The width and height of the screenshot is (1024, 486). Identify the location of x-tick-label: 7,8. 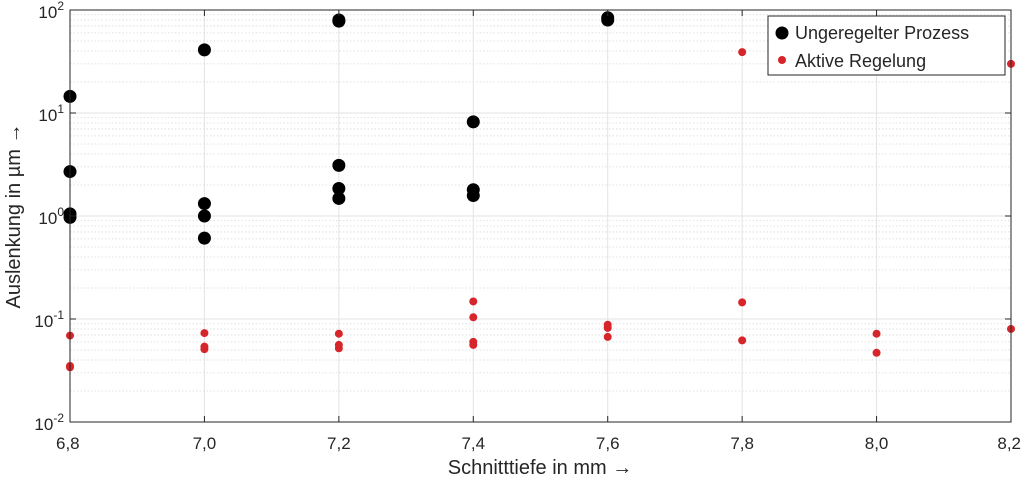
(742, 443).